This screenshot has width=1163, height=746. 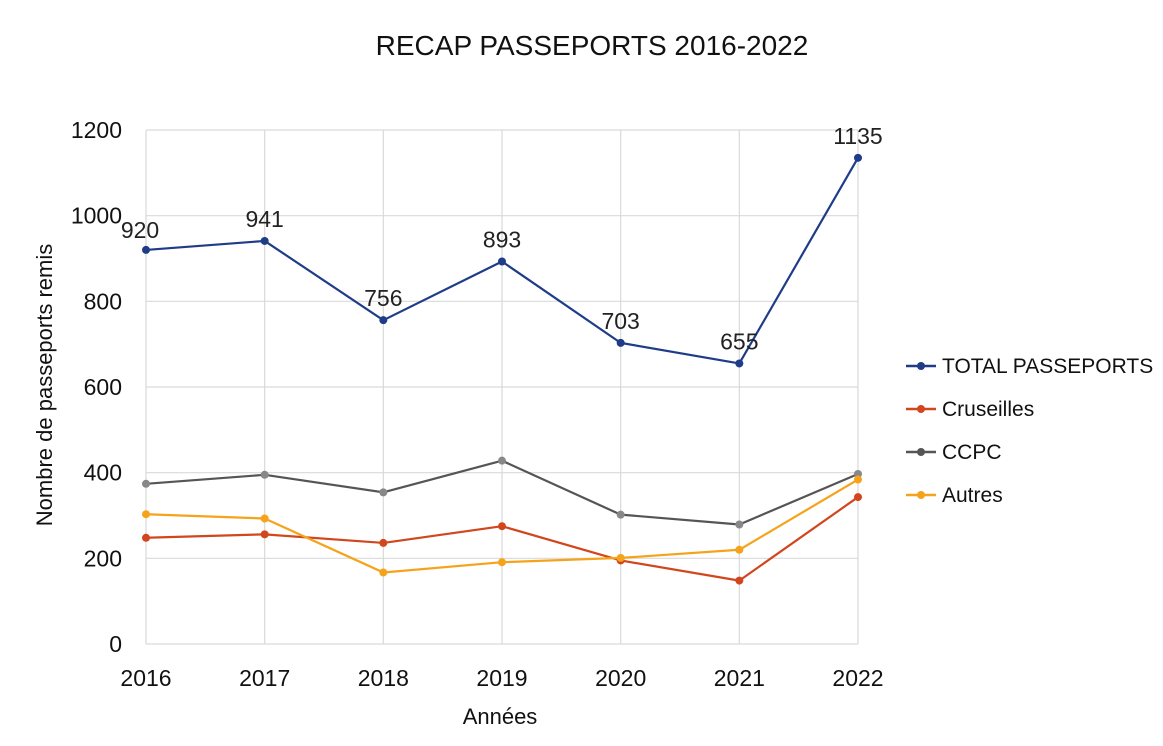 I want to click on legend-label: CCPC, so click(x=972, y=452).